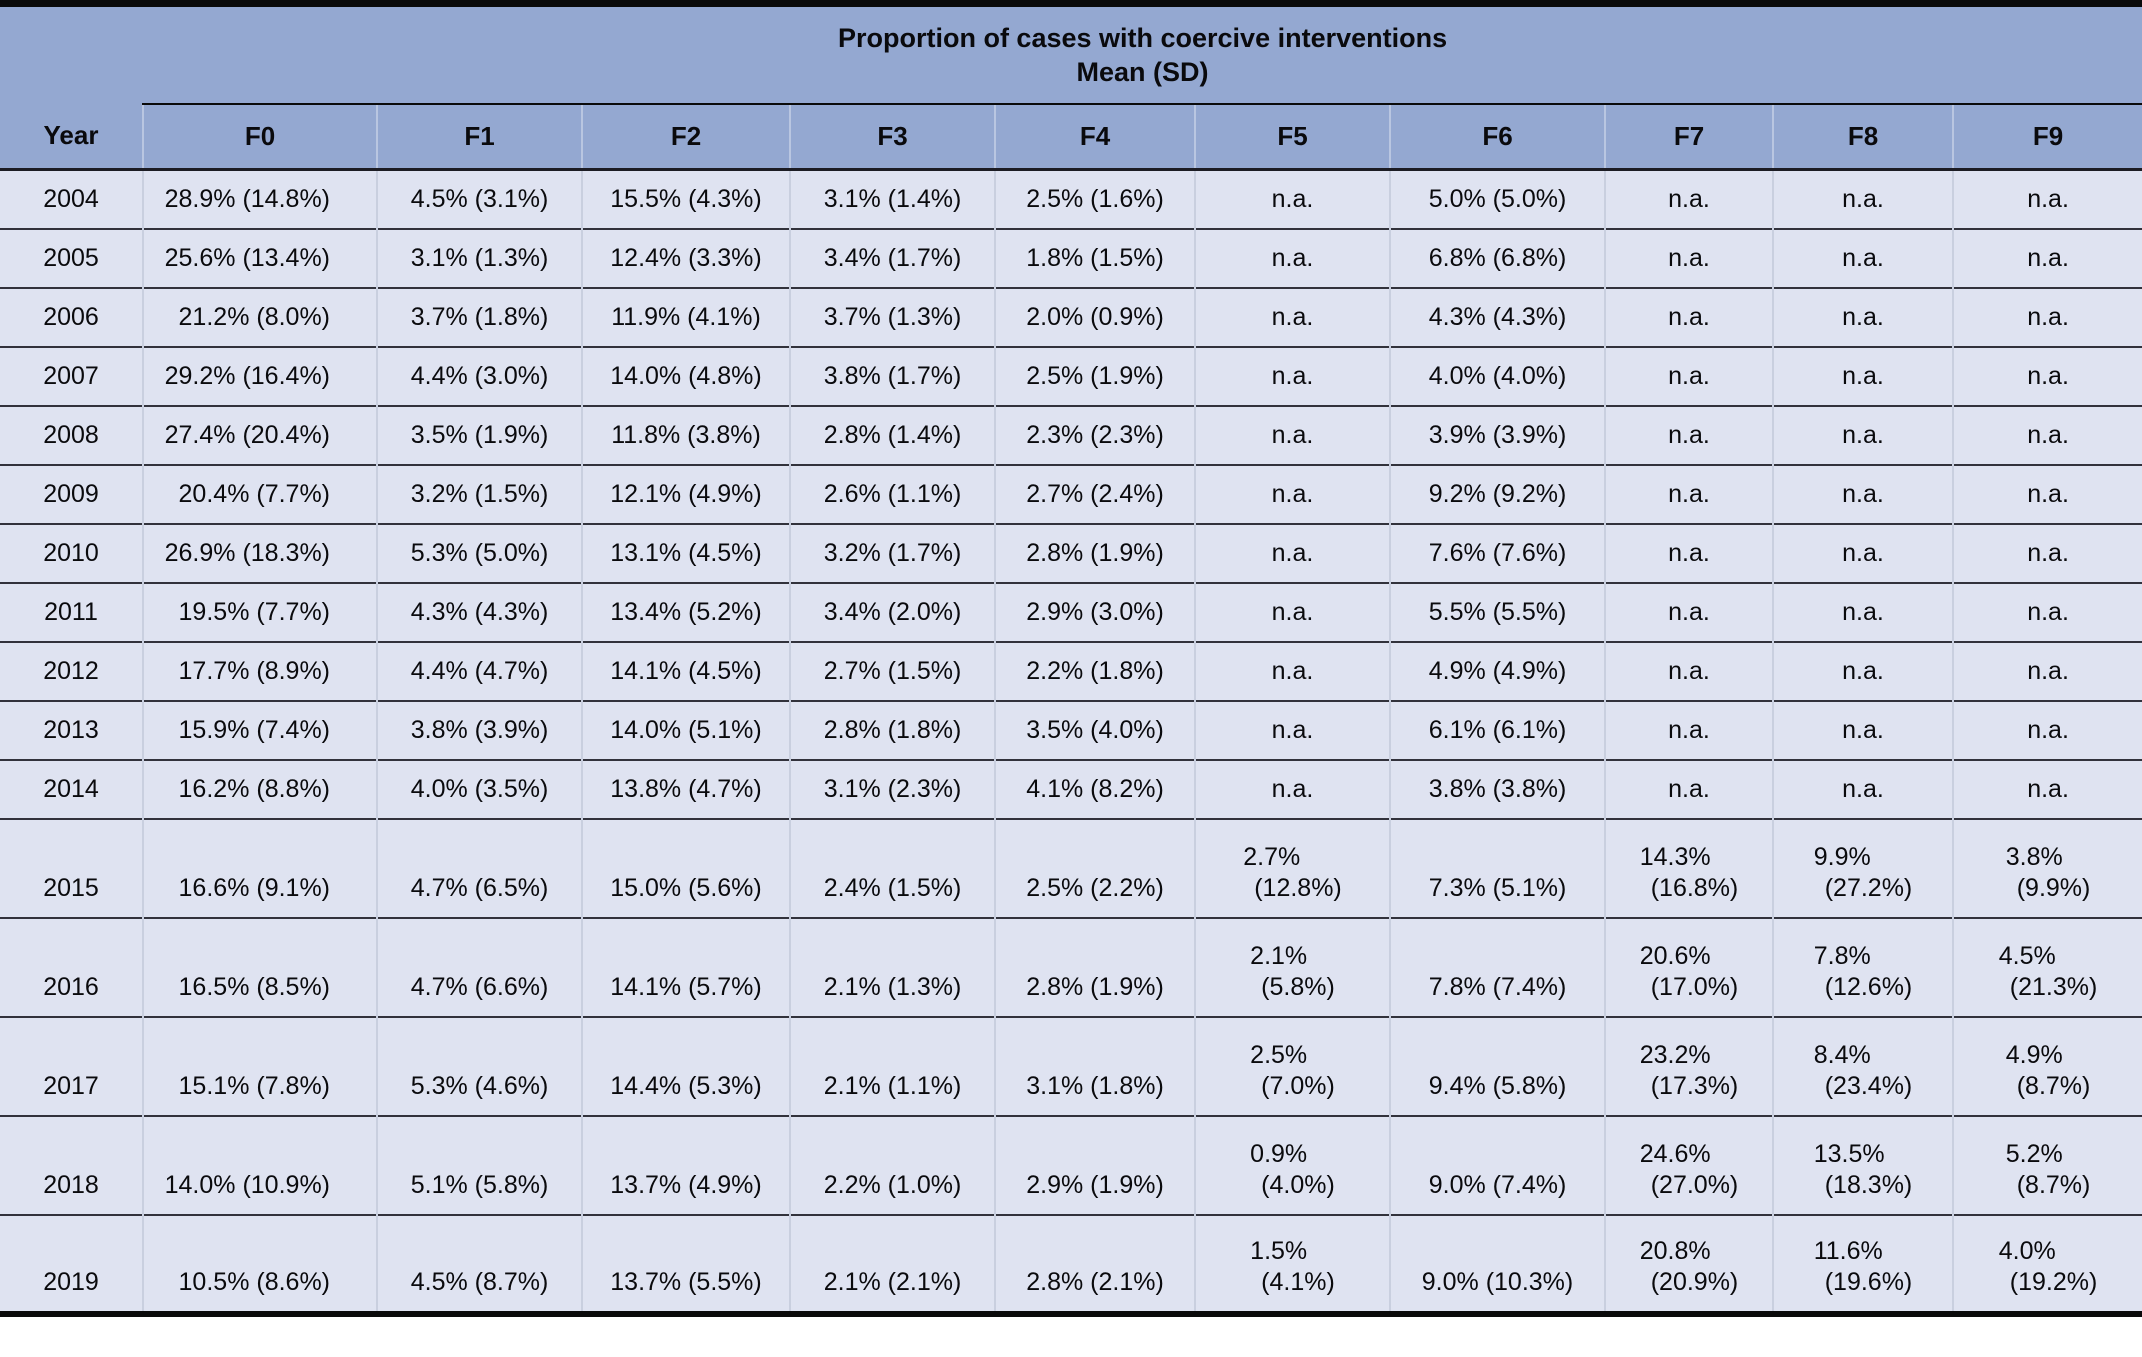 This screenshot has height=1357, width=2142. I want to click on data-cell: 29.2% (16.4%), so click(259, 375).